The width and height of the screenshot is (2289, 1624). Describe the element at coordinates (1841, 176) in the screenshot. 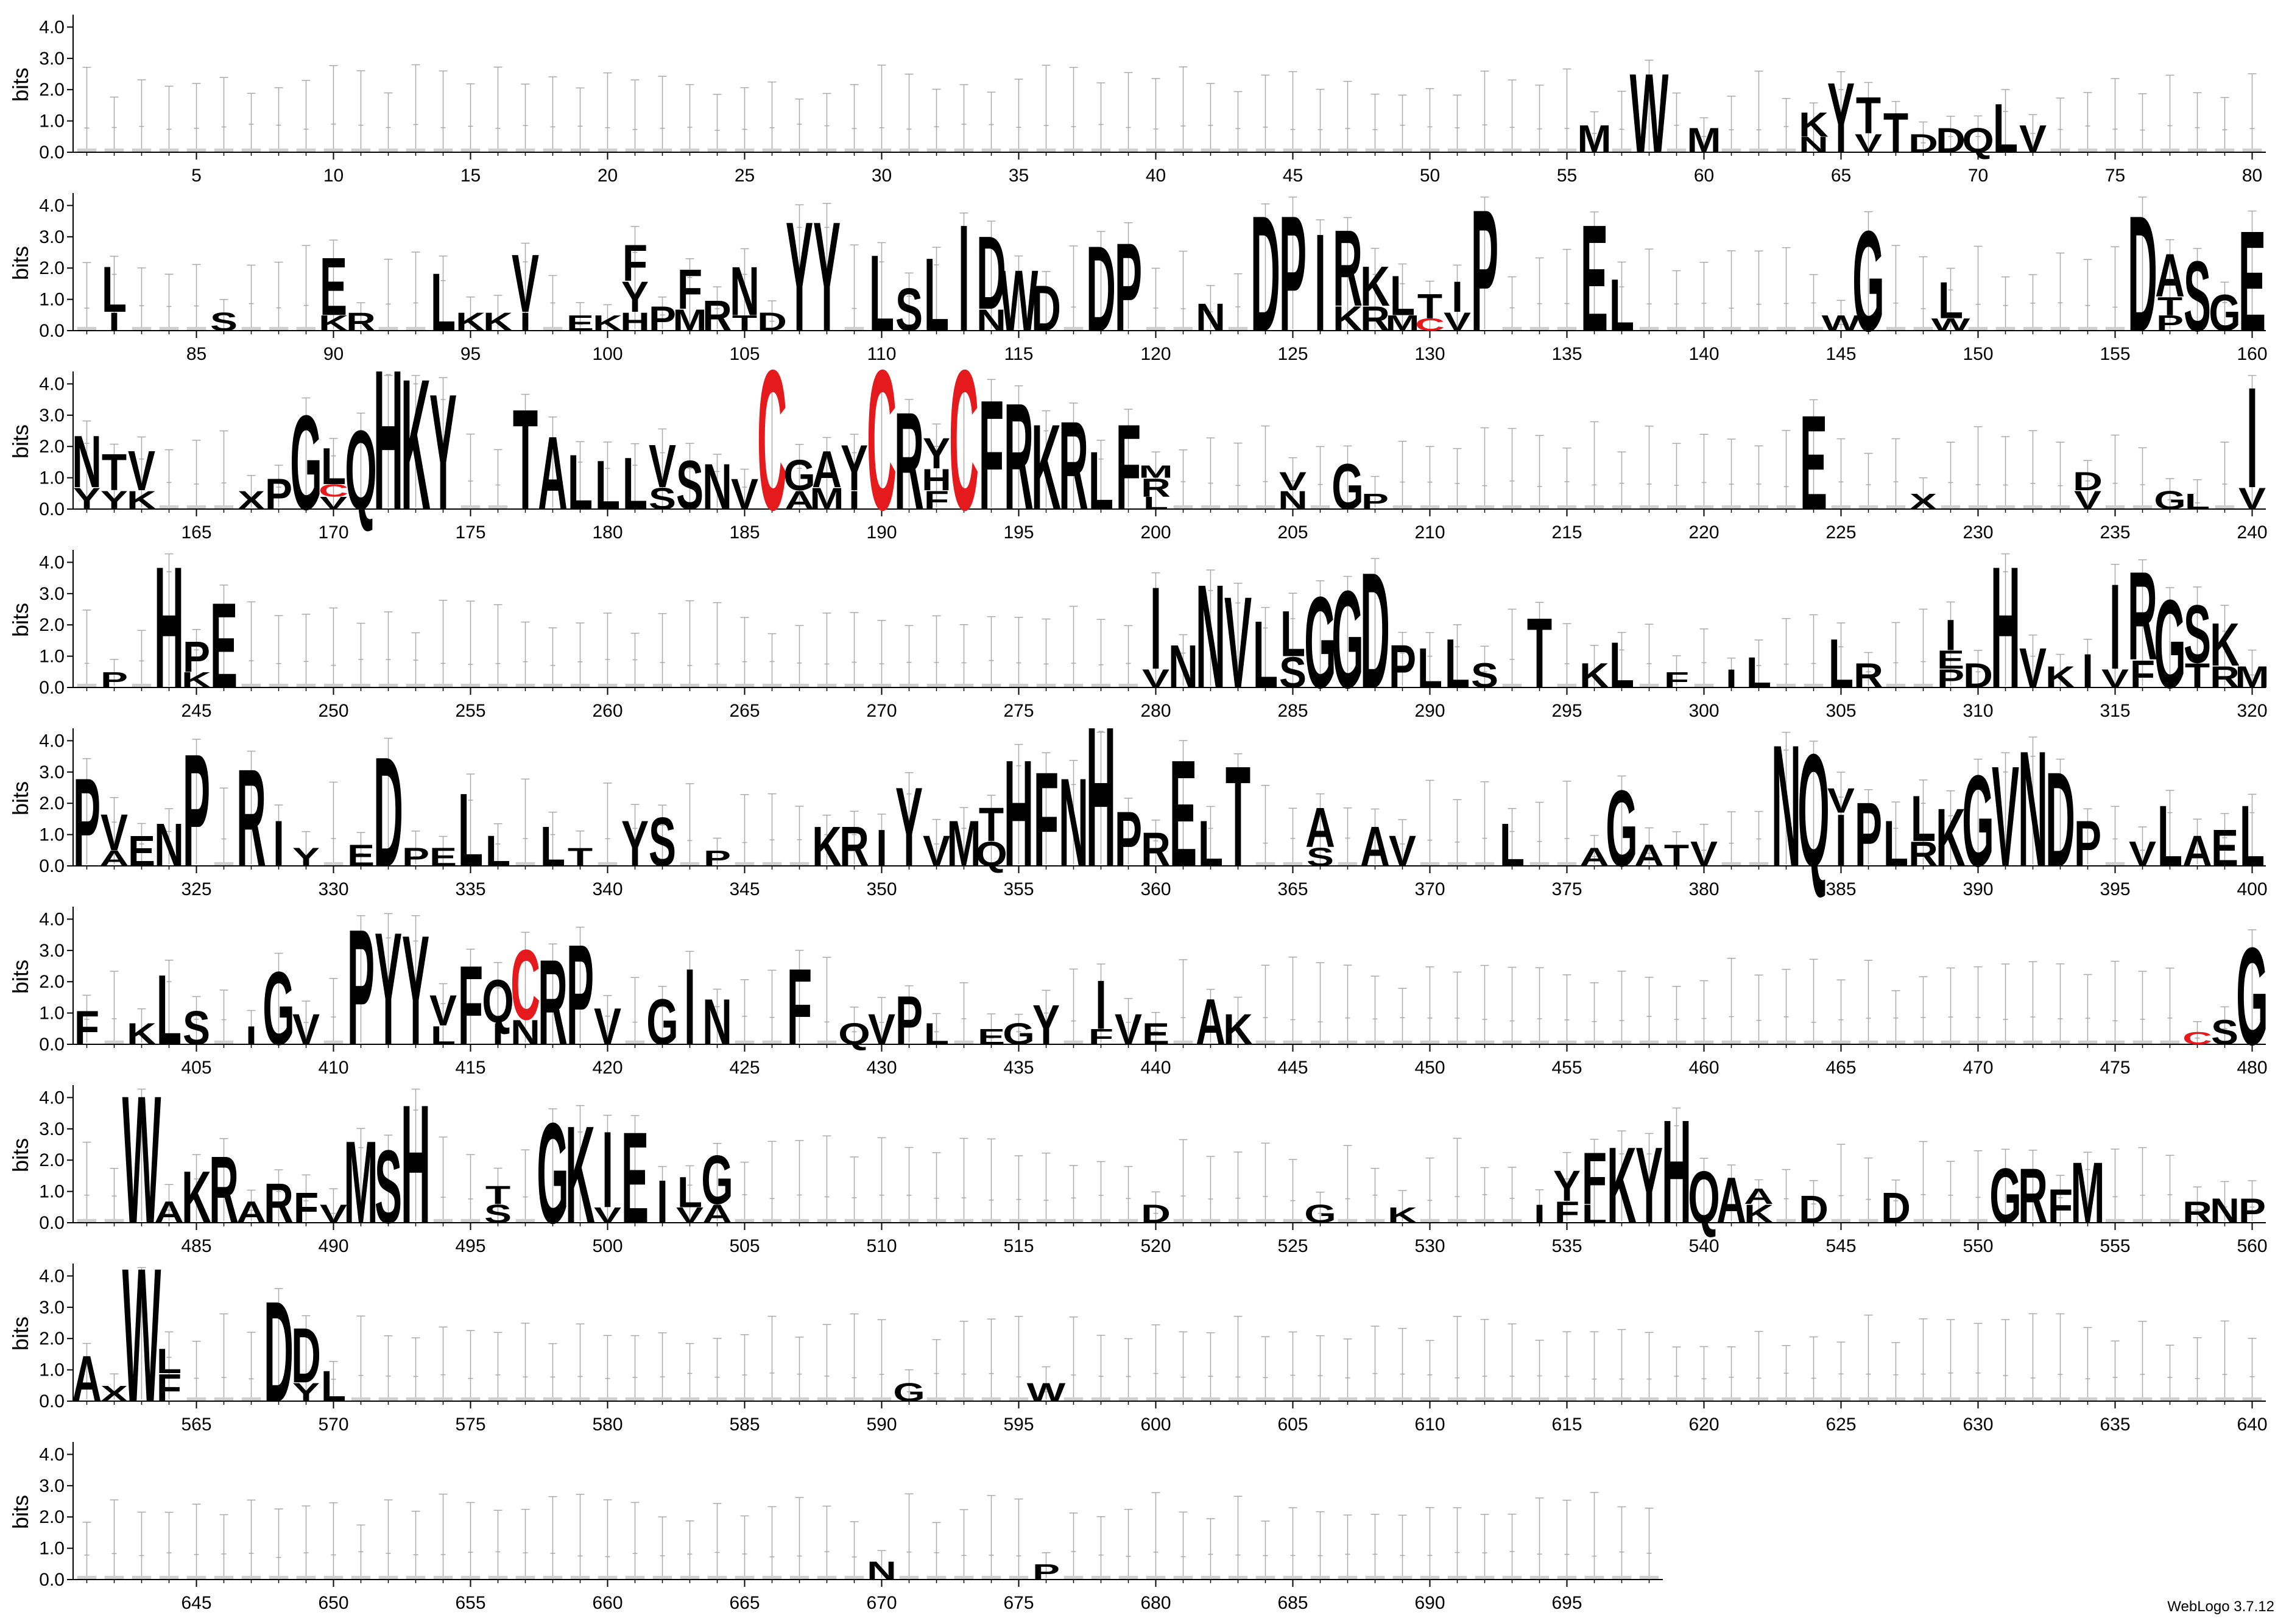

I see `x-tick-label: 65` at that location.